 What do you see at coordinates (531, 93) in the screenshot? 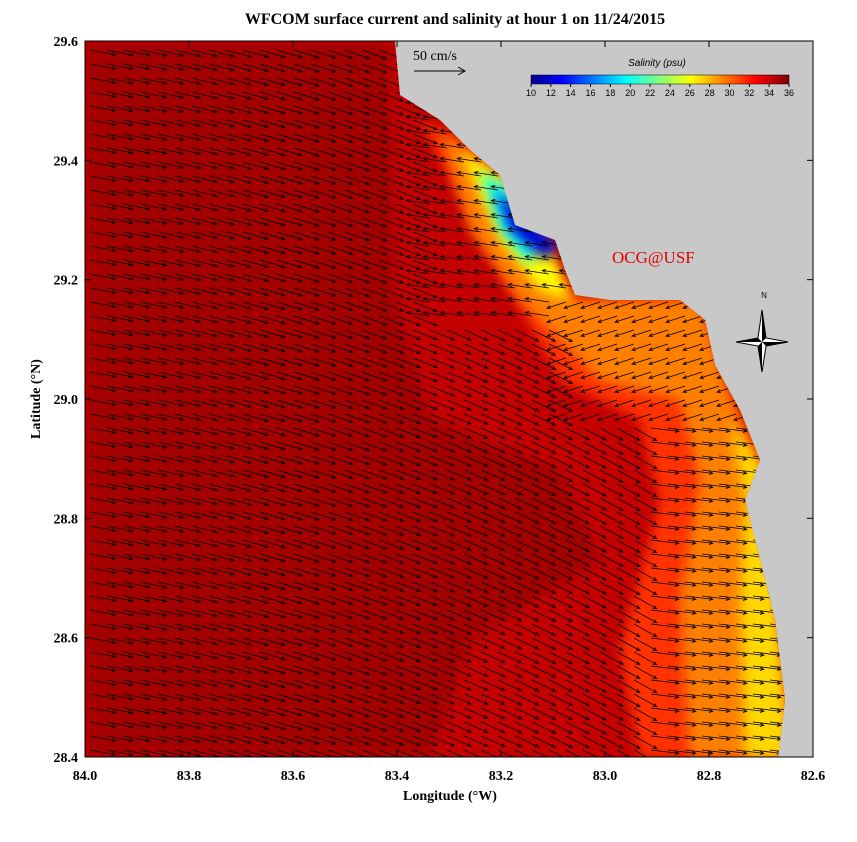
I see `colorbar-tick-label: 10` at bounding box center [531, 93].